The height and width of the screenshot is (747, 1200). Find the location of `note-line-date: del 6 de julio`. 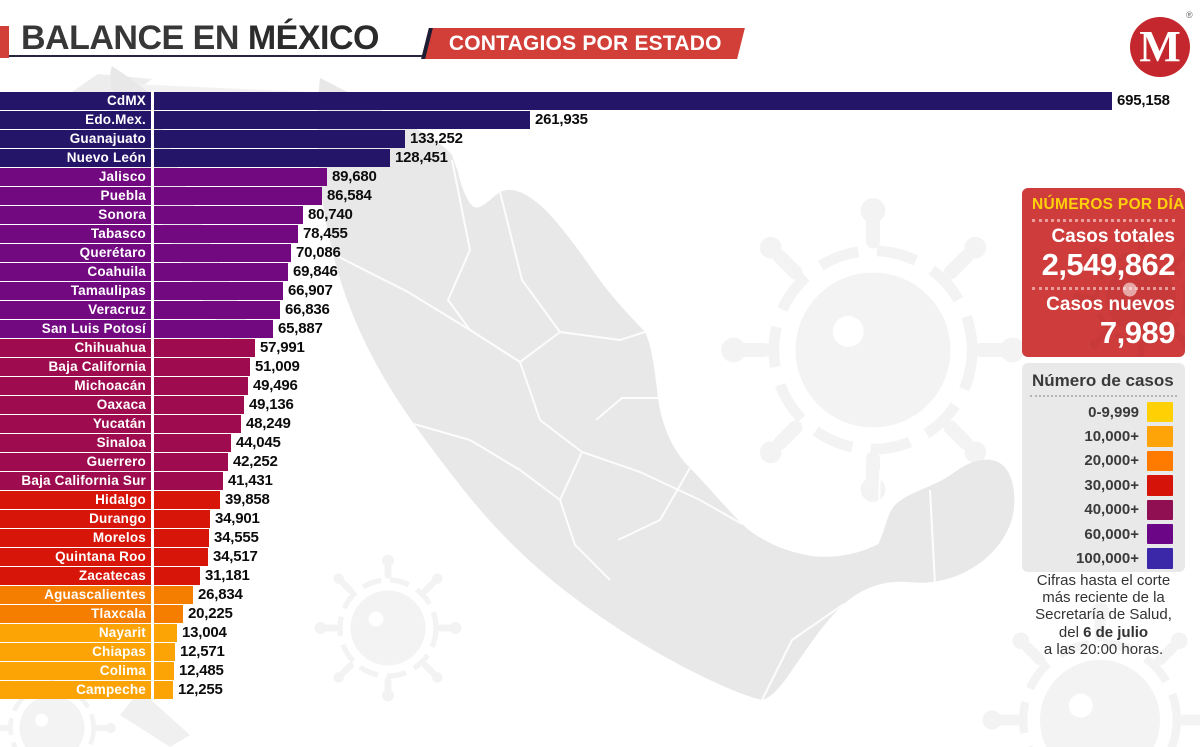

note-line-date: del 6 de julio is located at coordinates (1103, 632).